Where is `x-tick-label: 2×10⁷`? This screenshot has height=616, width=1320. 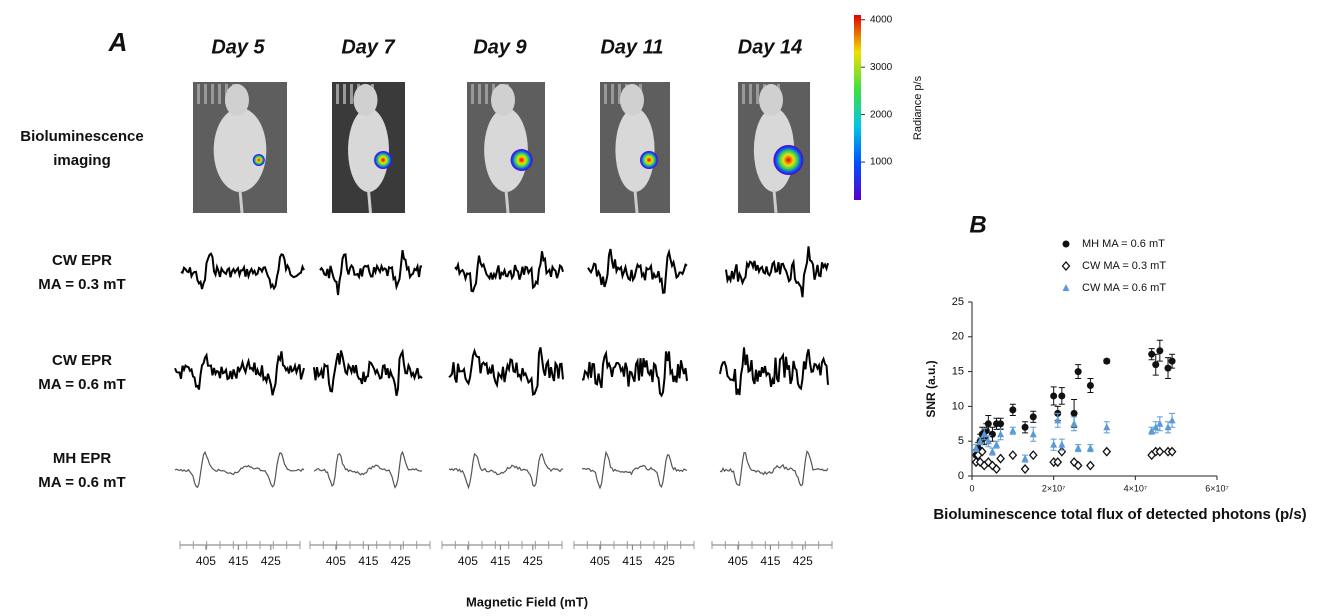 x-tick-label: 2×10⁷ is located at coordinates (1054, 488).